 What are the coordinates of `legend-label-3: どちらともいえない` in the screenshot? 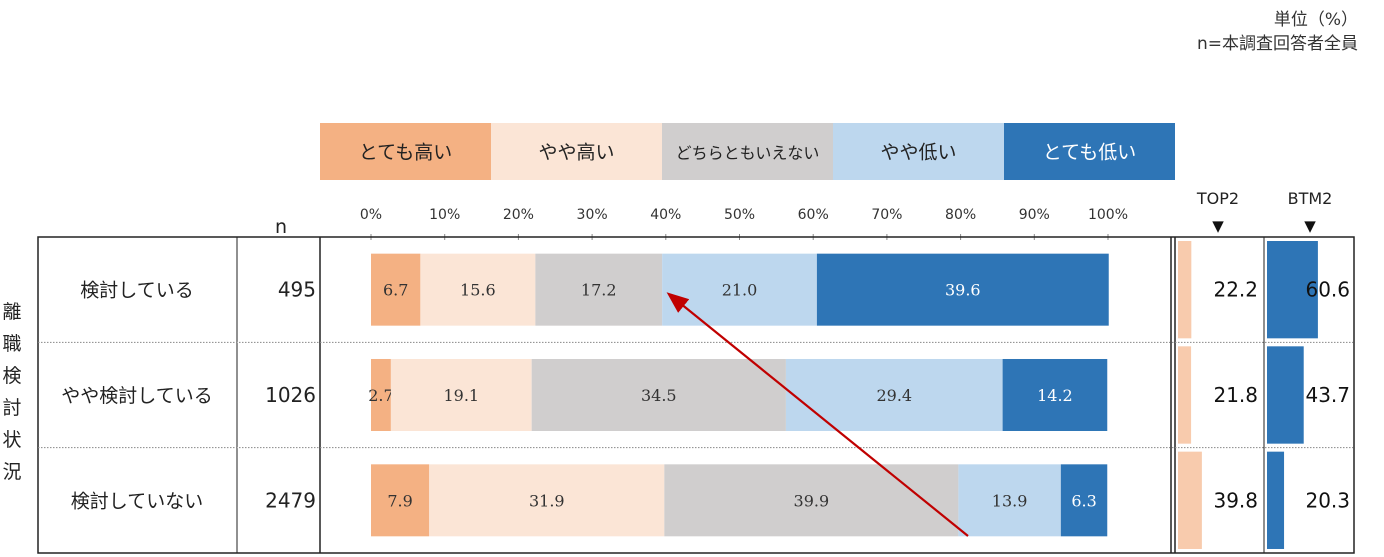 It's located at (748, 153).